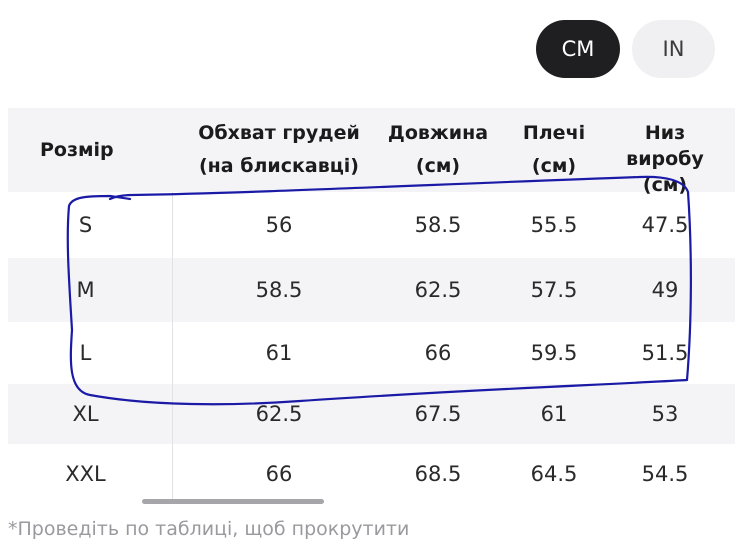 The height and width of the screenshot is (555, 735). What do you see at coordinates (279, 149) in the screenshot?
I see `header-chest: Обхват грудей (на блискавці)` at bounding box center [279, 149].